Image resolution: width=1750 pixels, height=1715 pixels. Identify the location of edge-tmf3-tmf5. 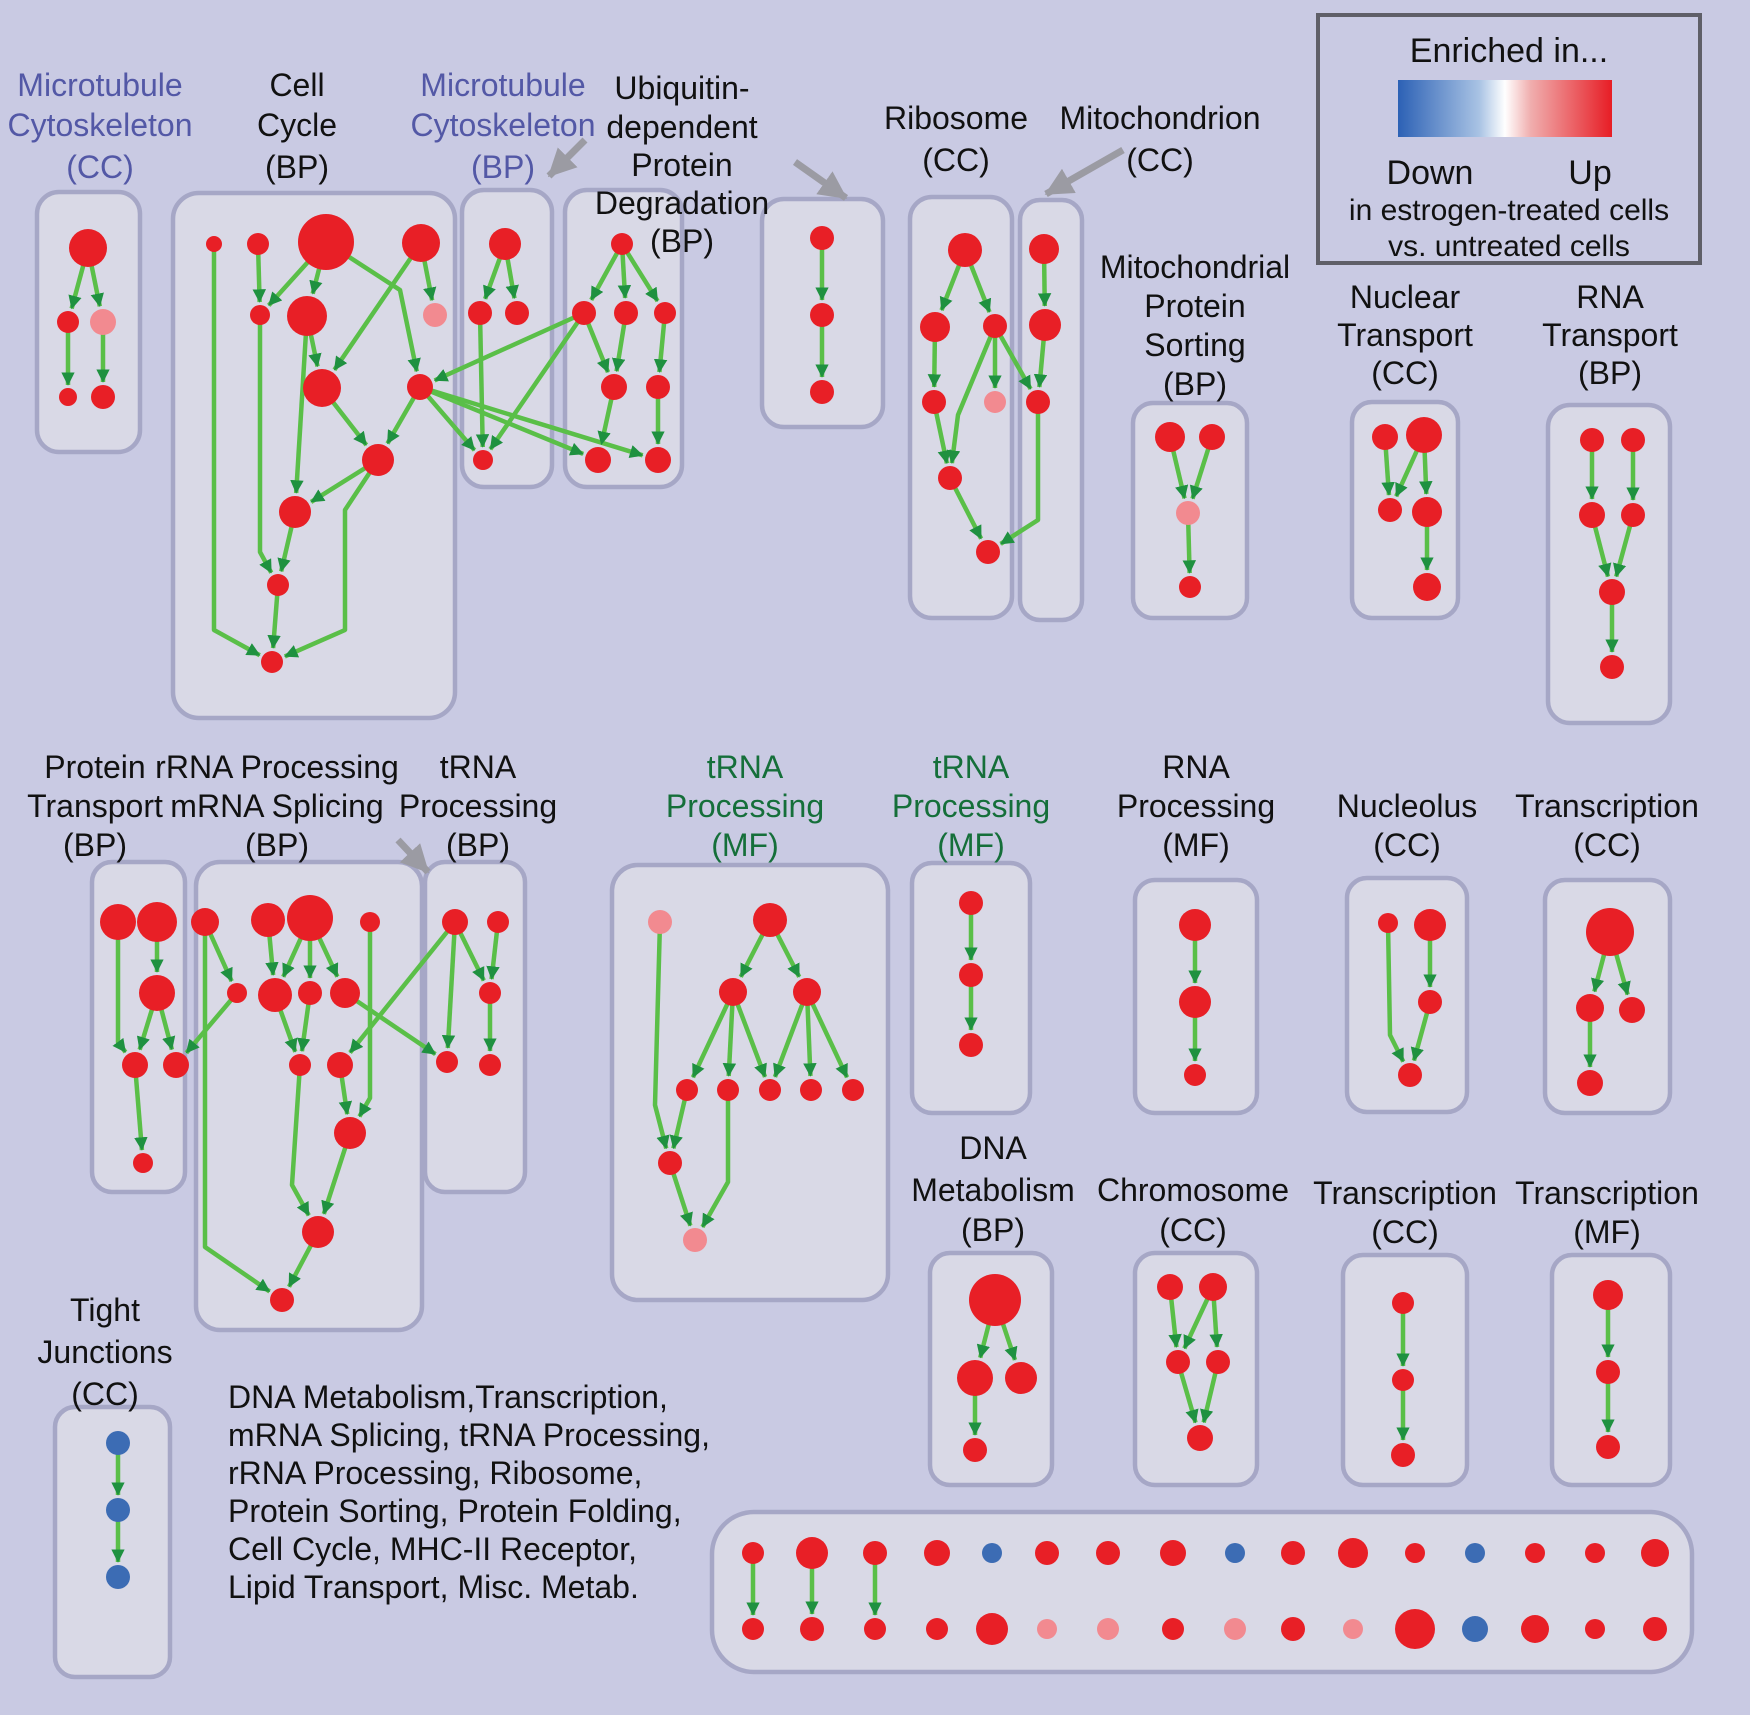
(713, 1035).